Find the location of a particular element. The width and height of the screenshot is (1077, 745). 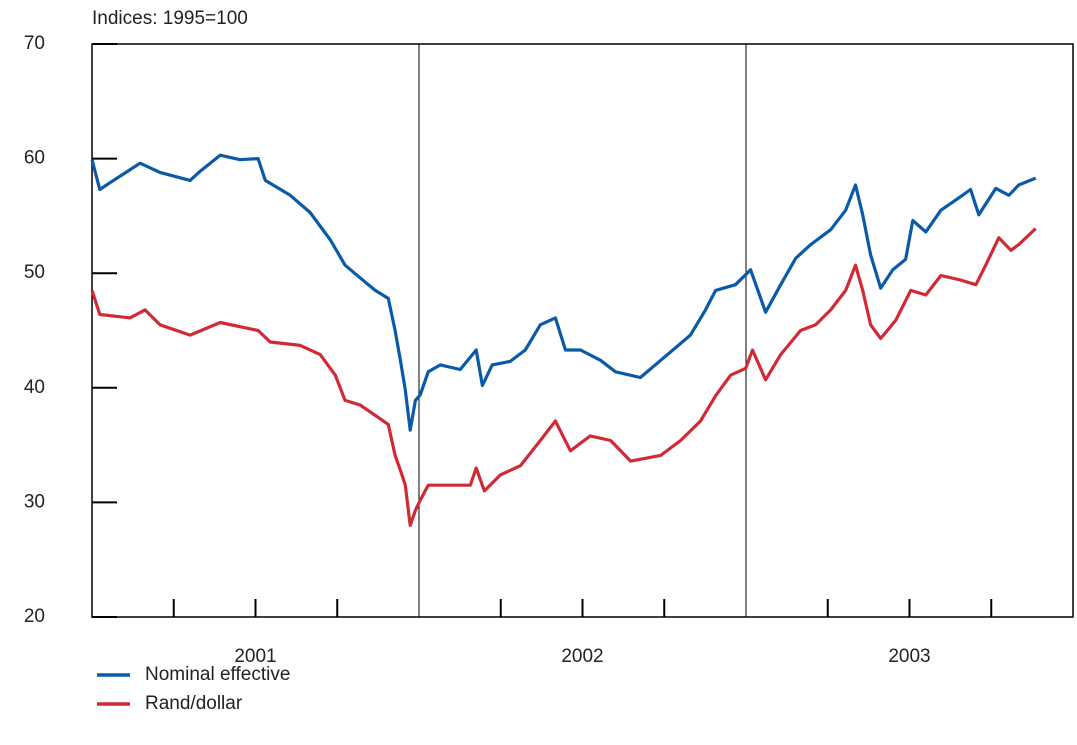

y-tick-label: 30 is located at coordinates (34, 501).